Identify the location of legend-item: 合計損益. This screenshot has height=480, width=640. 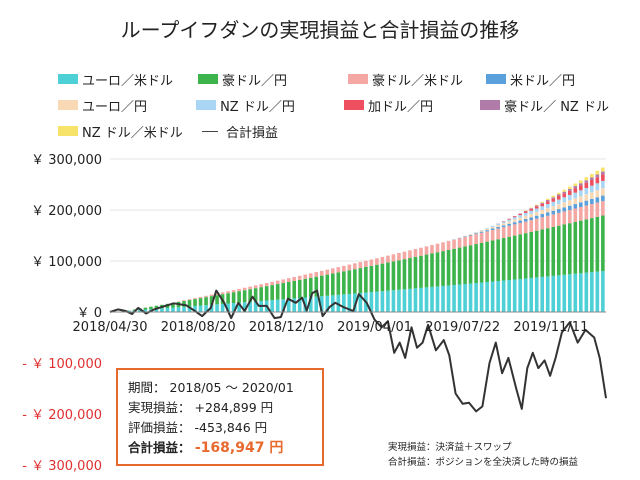
(273, 131).